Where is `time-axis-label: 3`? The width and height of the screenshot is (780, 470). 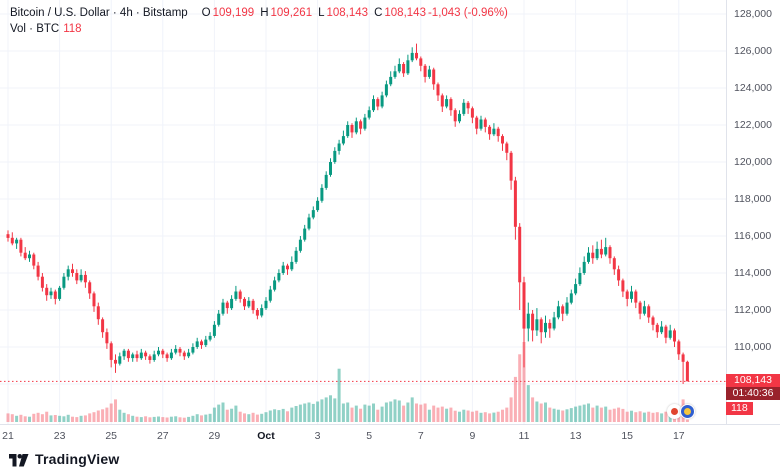 time-axis-label: 3 is located at coordinates (317, 436).